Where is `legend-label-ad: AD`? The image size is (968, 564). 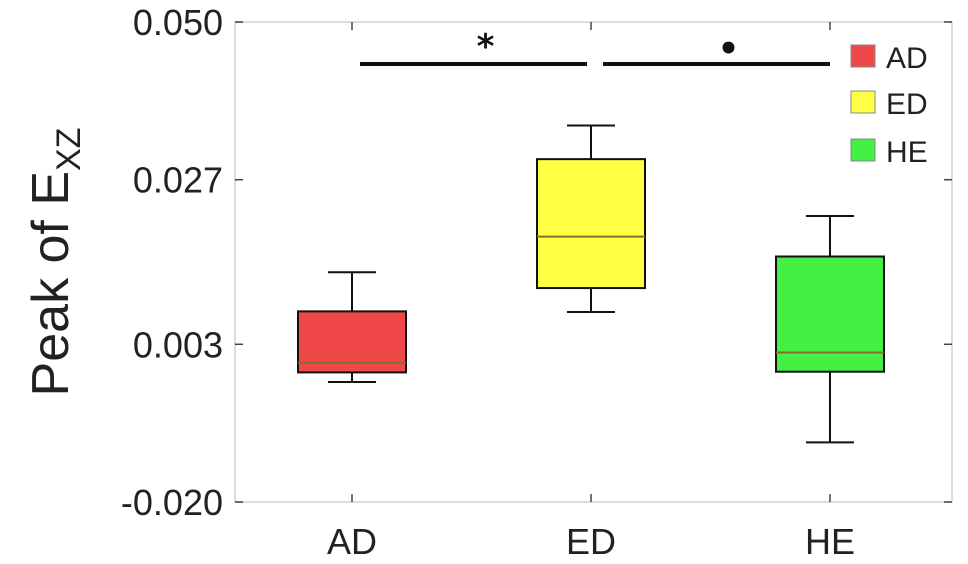 legend-label-ad: AD is located at coordinates (907, 58).